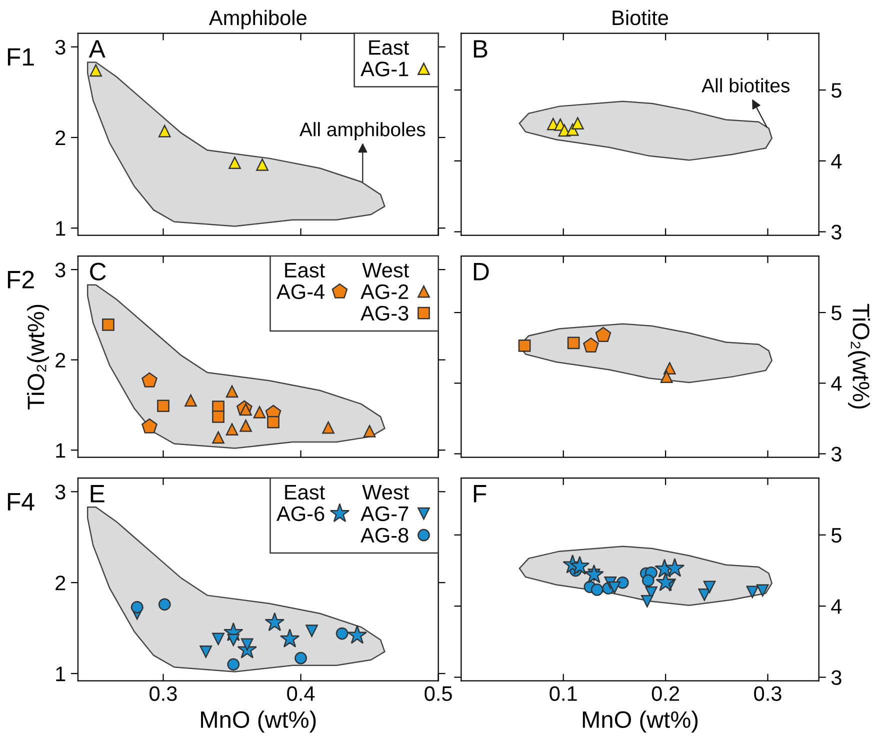 Image resolution: width=892 pixels, height=740 pixels. I want to click on text: F2, so click(21, 279).